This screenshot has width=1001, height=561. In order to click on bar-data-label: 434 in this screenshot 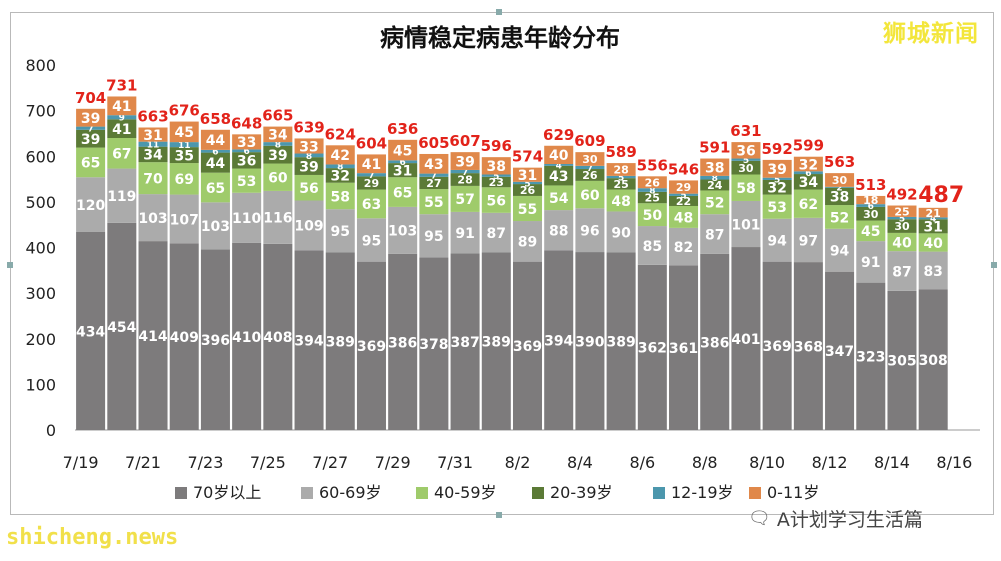, I will do `click(90, 332)`.